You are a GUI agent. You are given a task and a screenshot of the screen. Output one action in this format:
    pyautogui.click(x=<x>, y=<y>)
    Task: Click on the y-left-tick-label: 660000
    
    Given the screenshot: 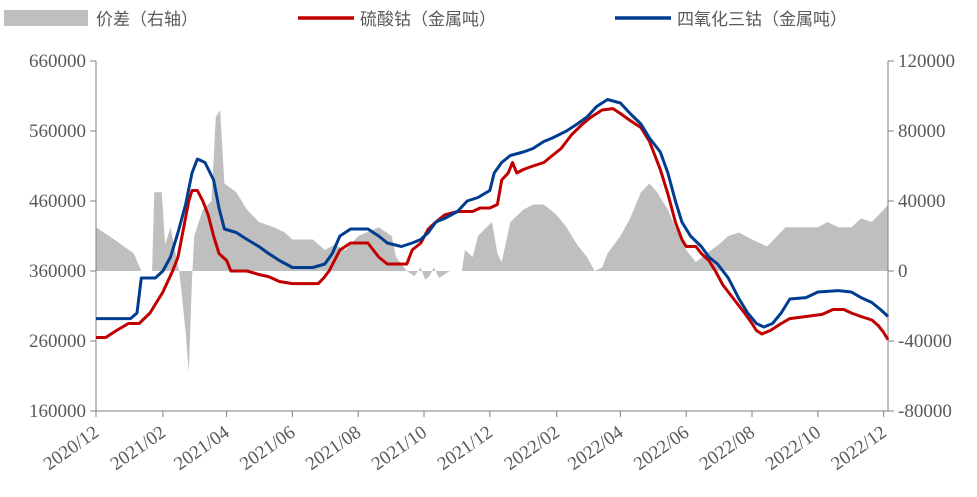 What is the action you would take?
    pyautogui.click(x=57, y=61)
    